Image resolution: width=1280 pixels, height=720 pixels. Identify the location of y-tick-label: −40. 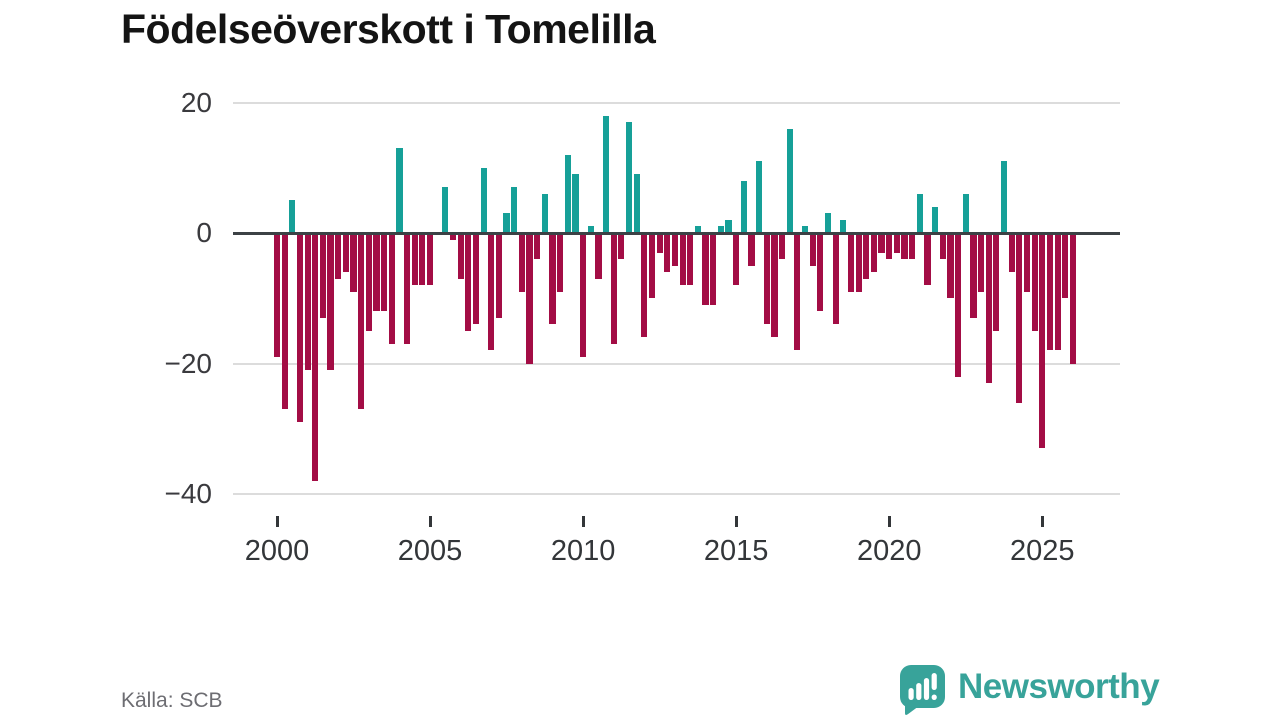
(188, 493).